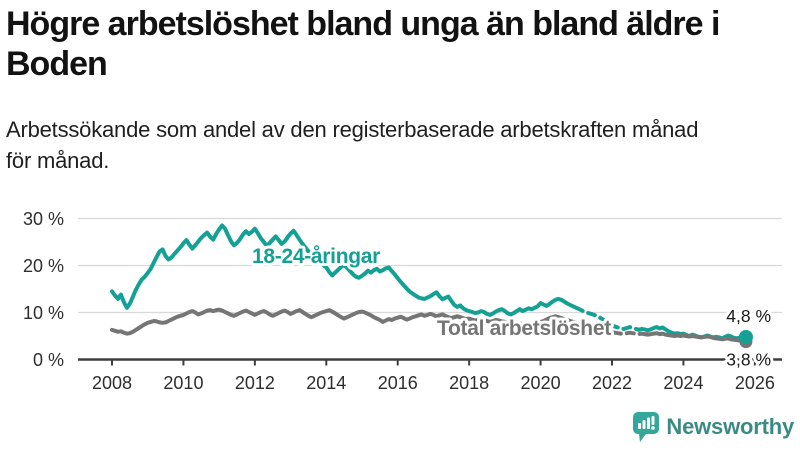 This screenshot has height=450, width=800. What do you see at coordinates (255, 383) in the screenshot?
I see `x-axis-tick-label-2012: 2012` at bounding box center [255, 383].